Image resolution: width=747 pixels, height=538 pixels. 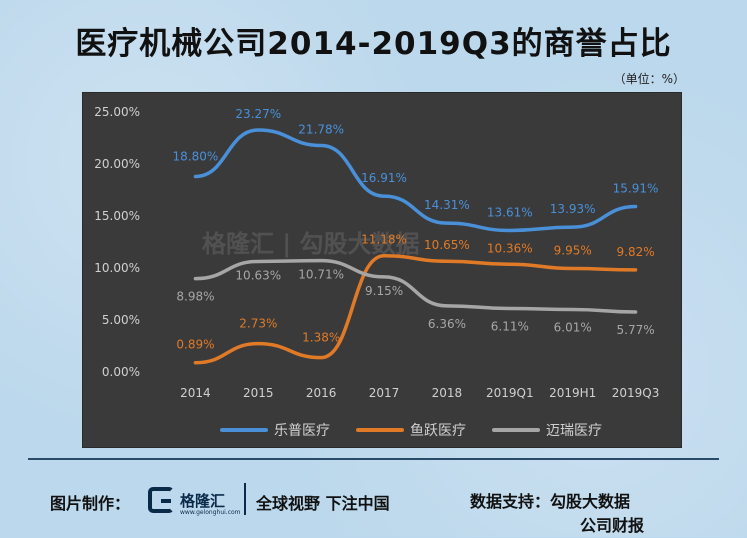 What do you see at coordinates (572, 393) in the screenshot?
I see `x-tick-label: 2019H1` at bounding box center [572, 393].